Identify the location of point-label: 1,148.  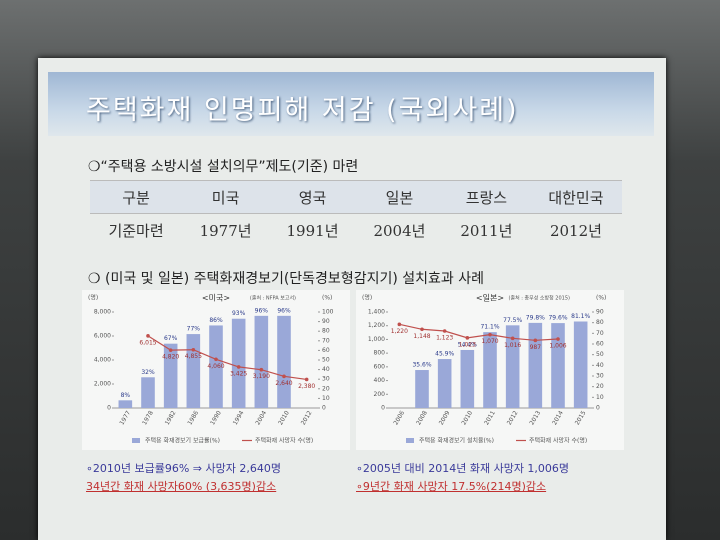
(421, 336).